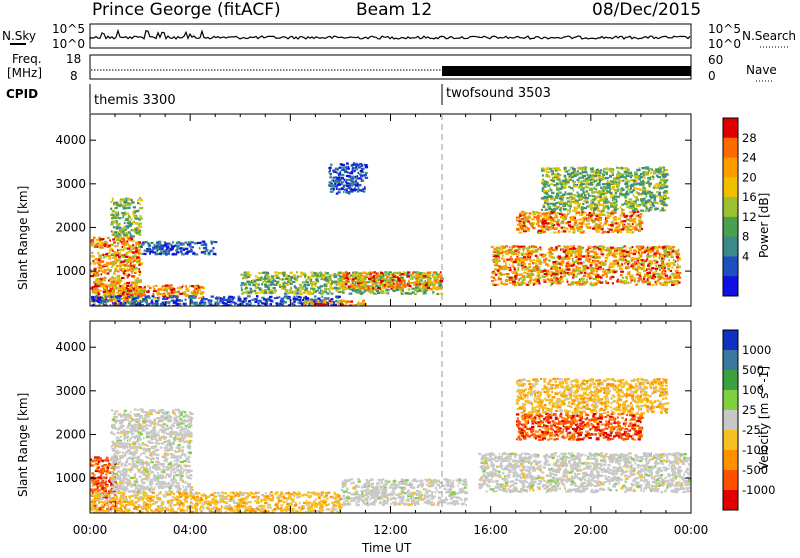  I want to click on power-ylabel: Slant Range [km], so click(23, 238).